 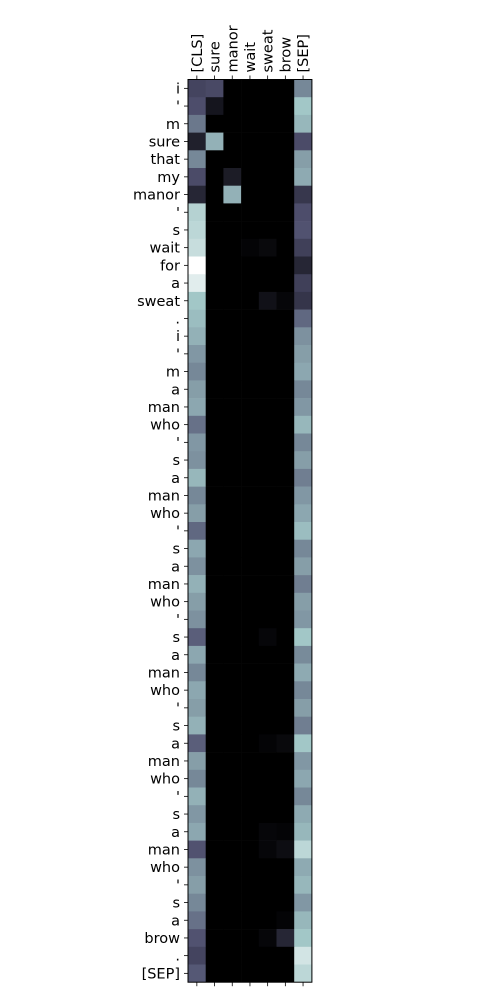 I want to click on y-tick-label: sweat, so click(x=158, y=302).